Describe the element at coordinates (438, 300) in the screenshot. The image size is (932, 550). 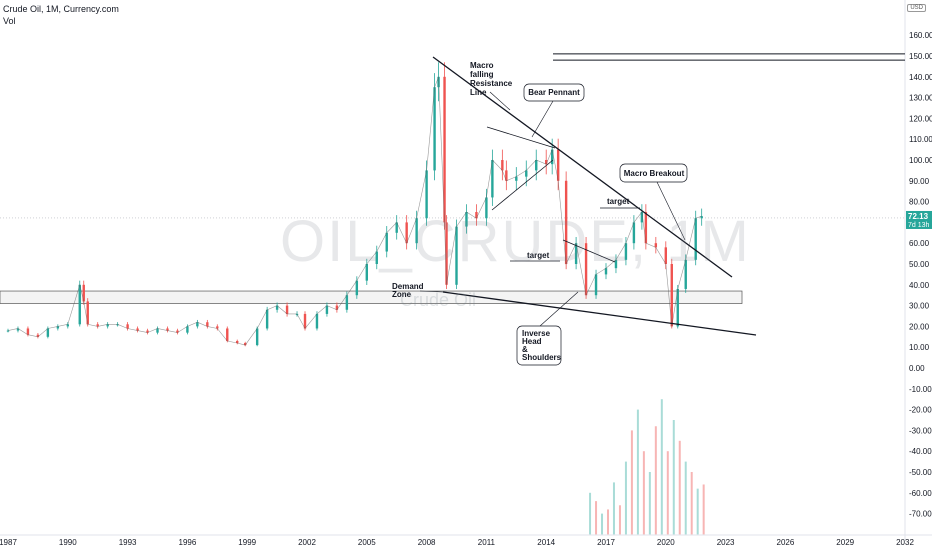
I see `symbol-watermark-sub: Crude Oil` at that location.